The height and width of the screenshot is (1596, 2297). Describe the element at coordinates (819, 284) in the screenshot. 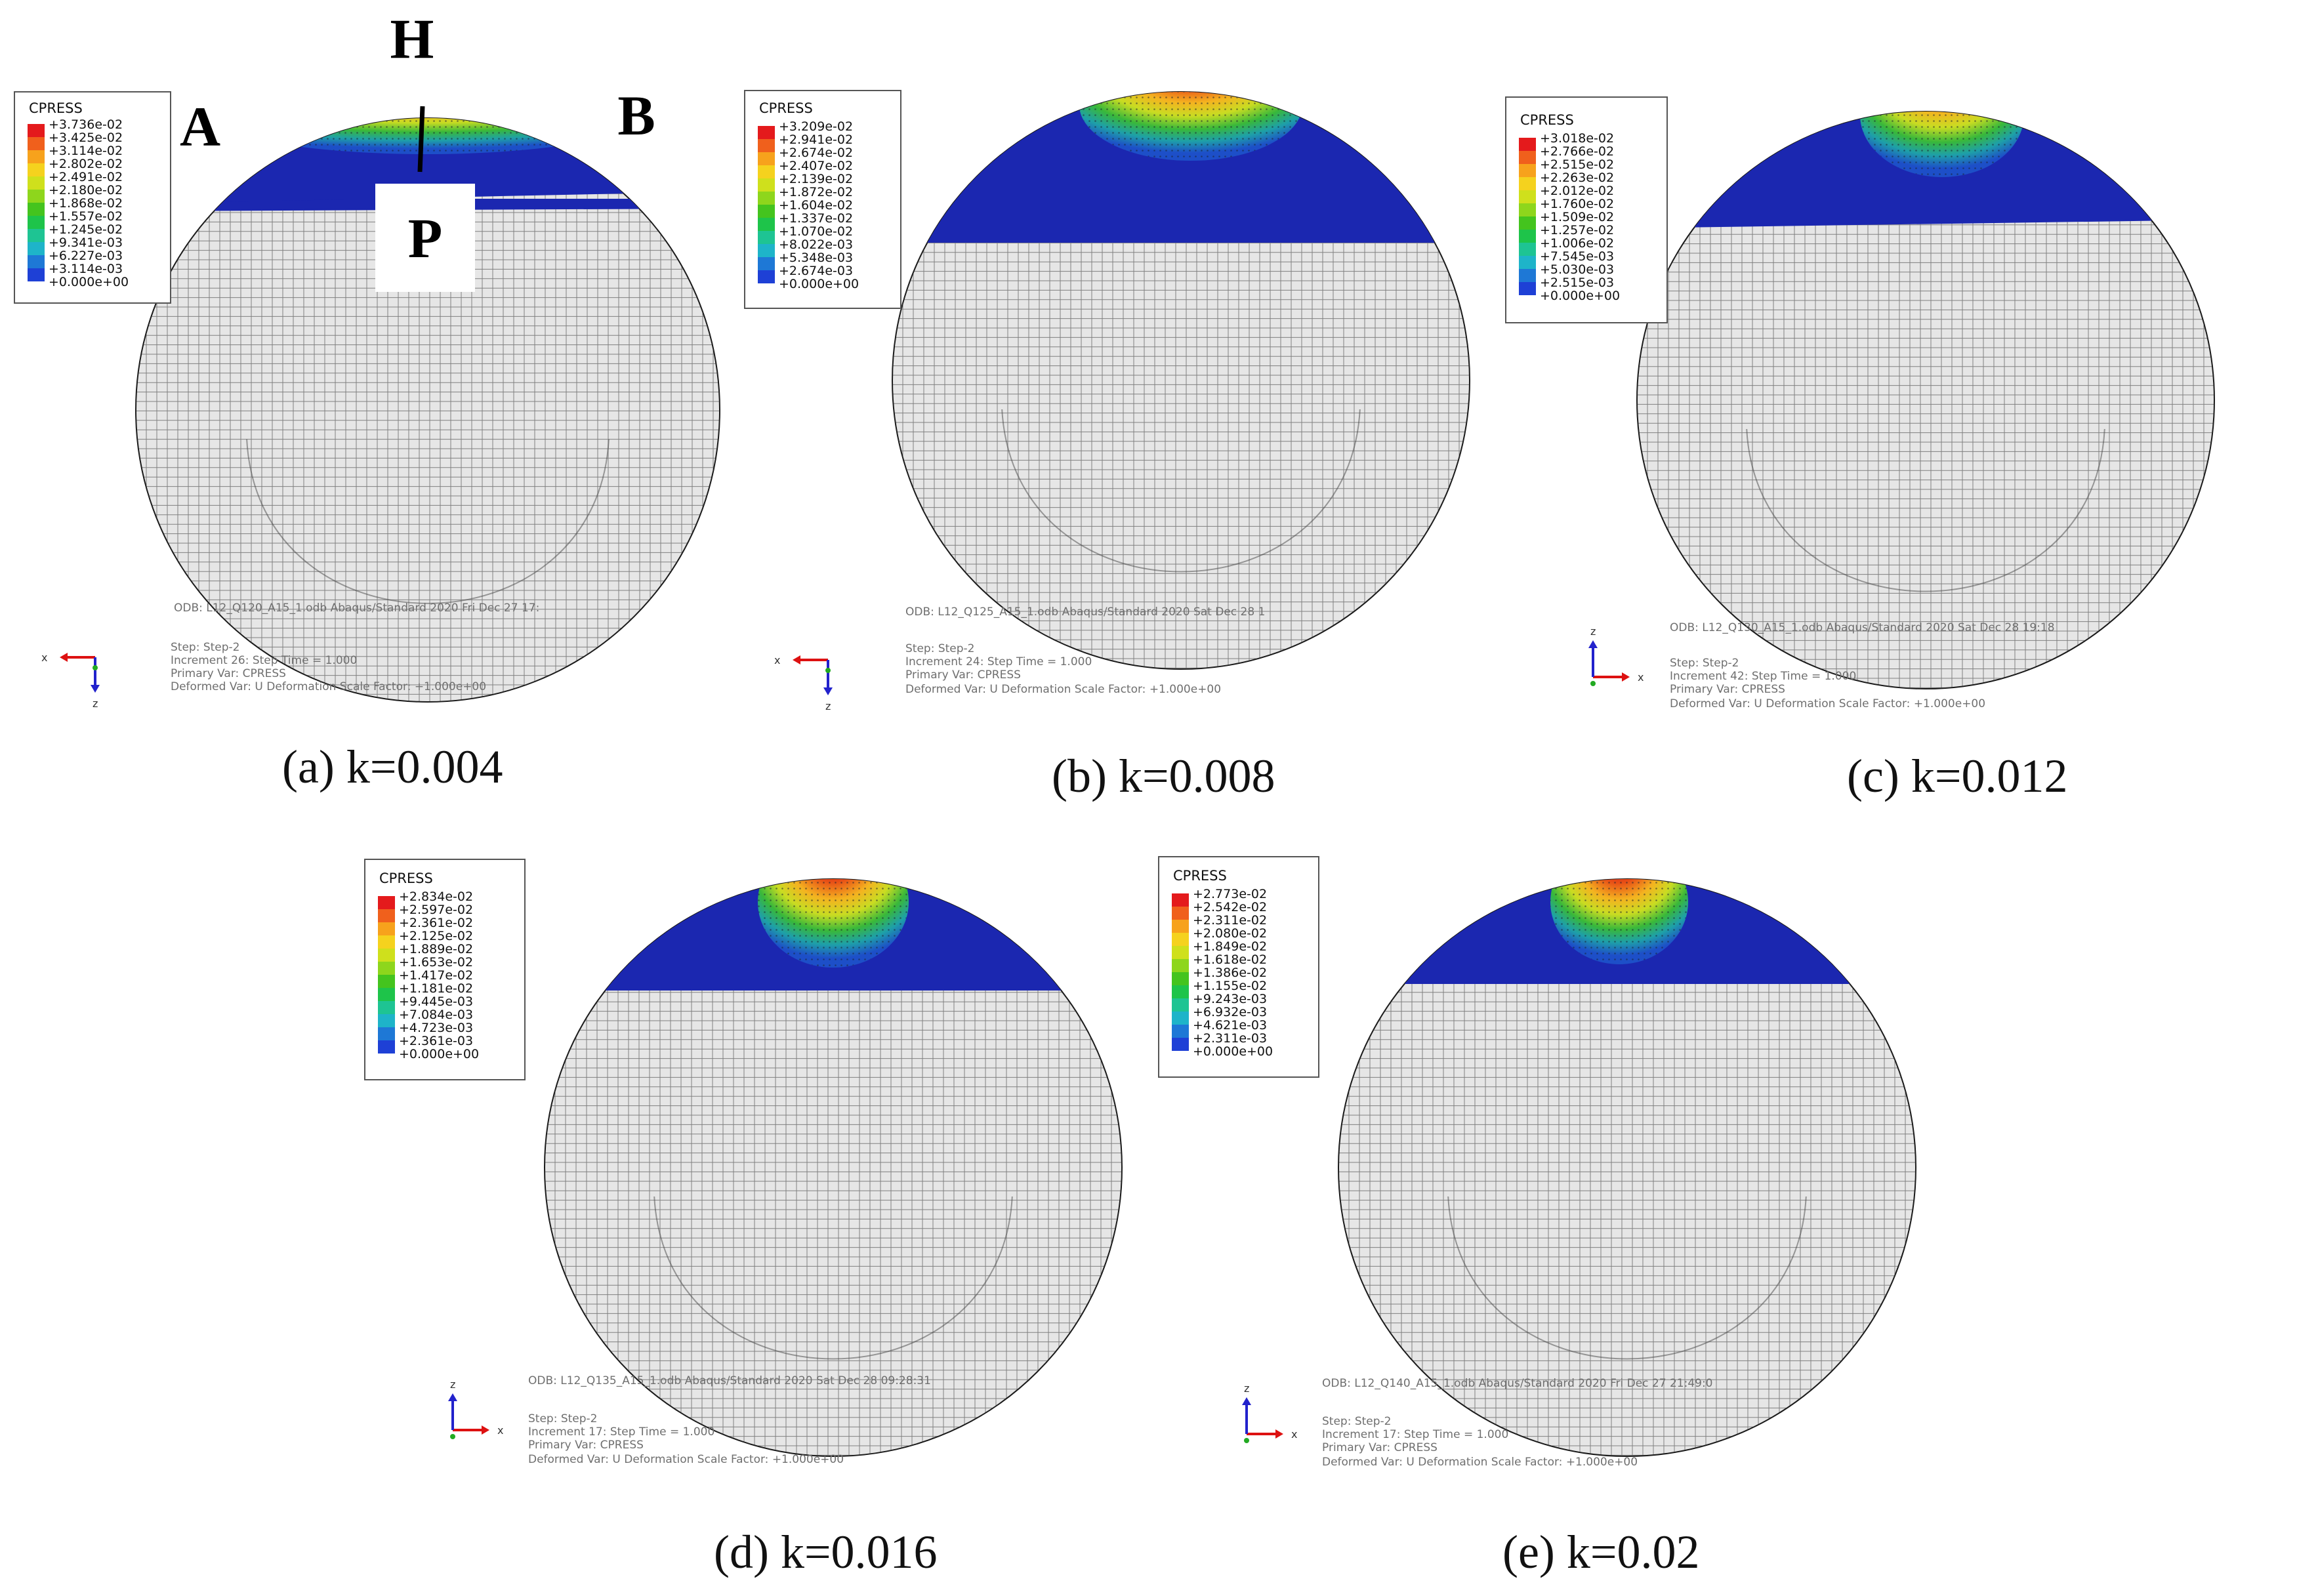

I see `legend-value: +0.000e+00` at that location.